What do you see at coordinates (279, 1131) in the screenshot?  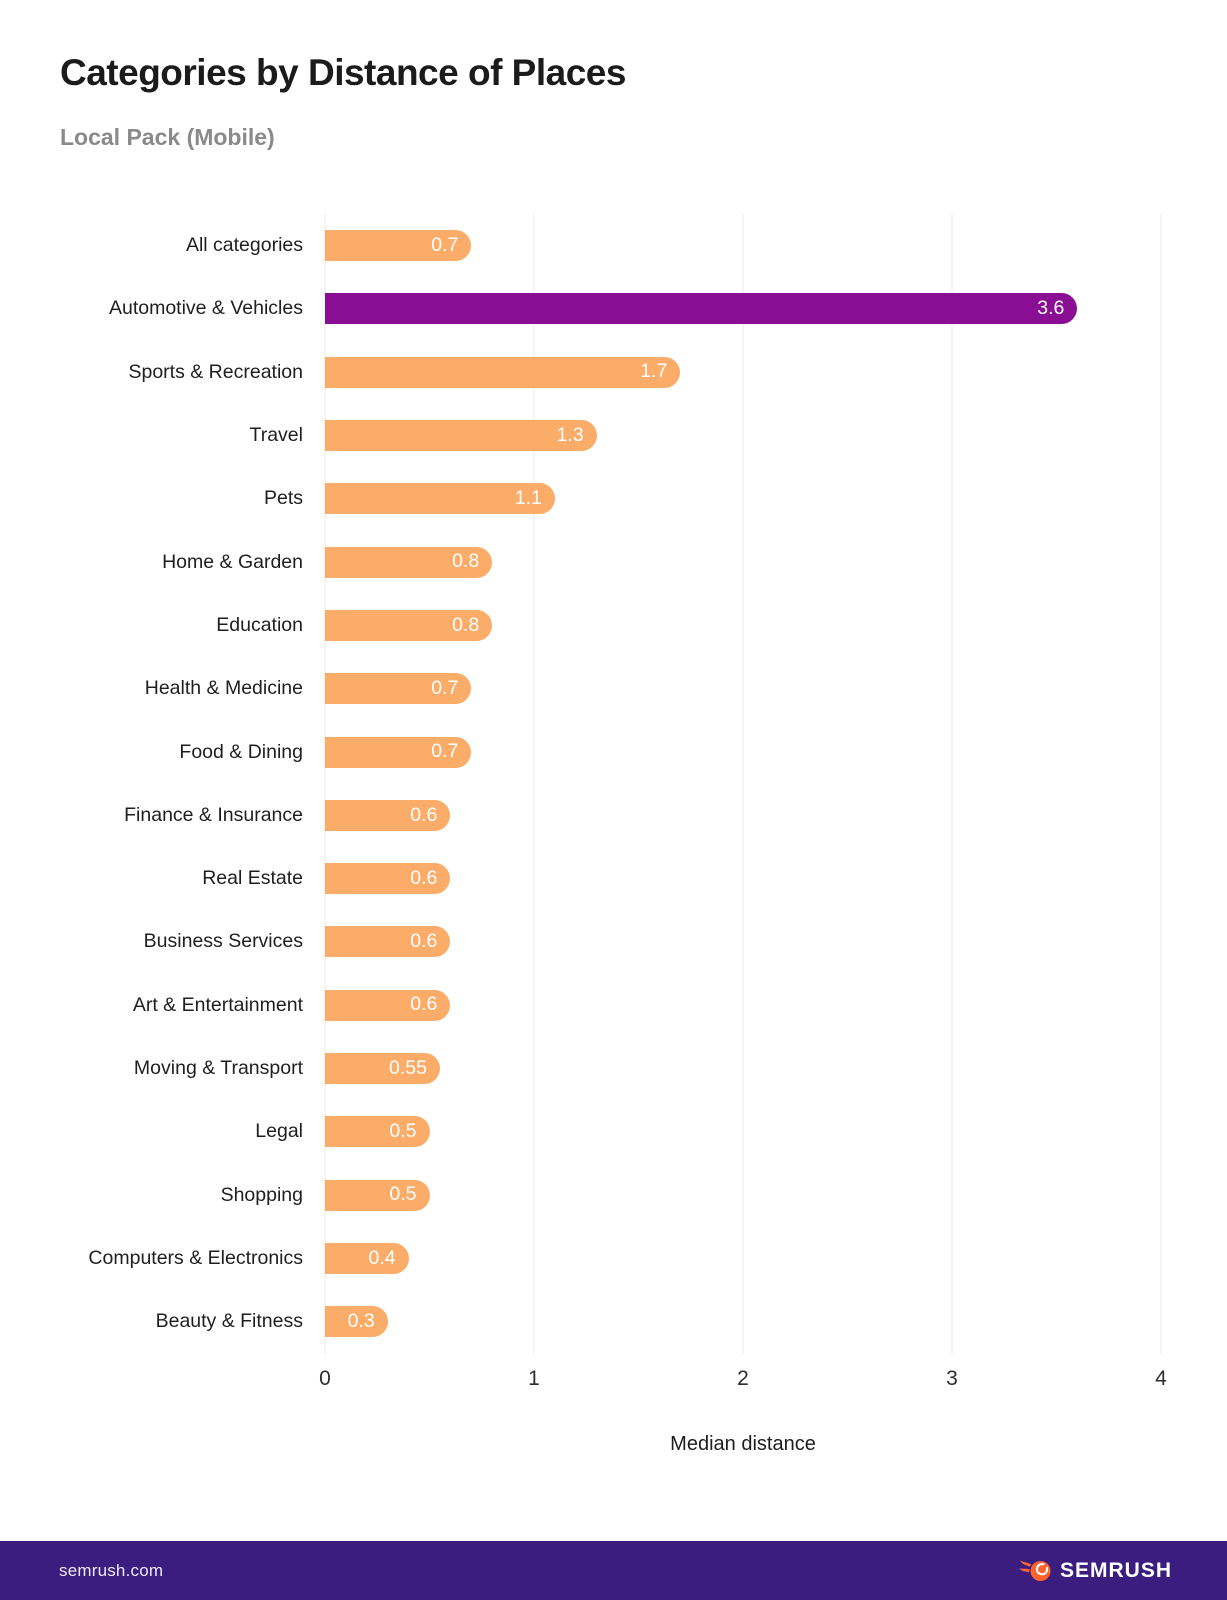 I see `category-label: Legal` at bounding box center [279, 1131].